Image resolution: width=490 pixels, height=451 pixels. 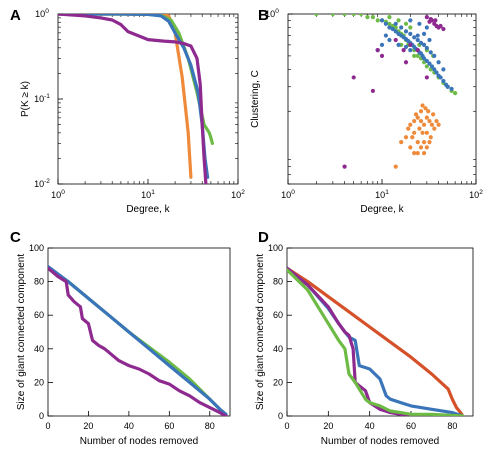 What do you see at coordinates (129, 426) in the screenshot?
I see `x-tick-label: 40` at bounding box center [129, 426].